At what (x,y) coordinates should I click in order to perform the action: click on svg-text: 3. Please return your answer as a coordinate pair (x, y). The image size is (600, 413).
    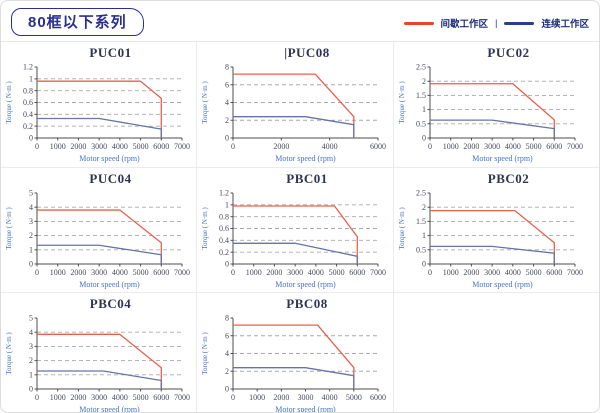
    Looking at the image, I should click on (31, 346).